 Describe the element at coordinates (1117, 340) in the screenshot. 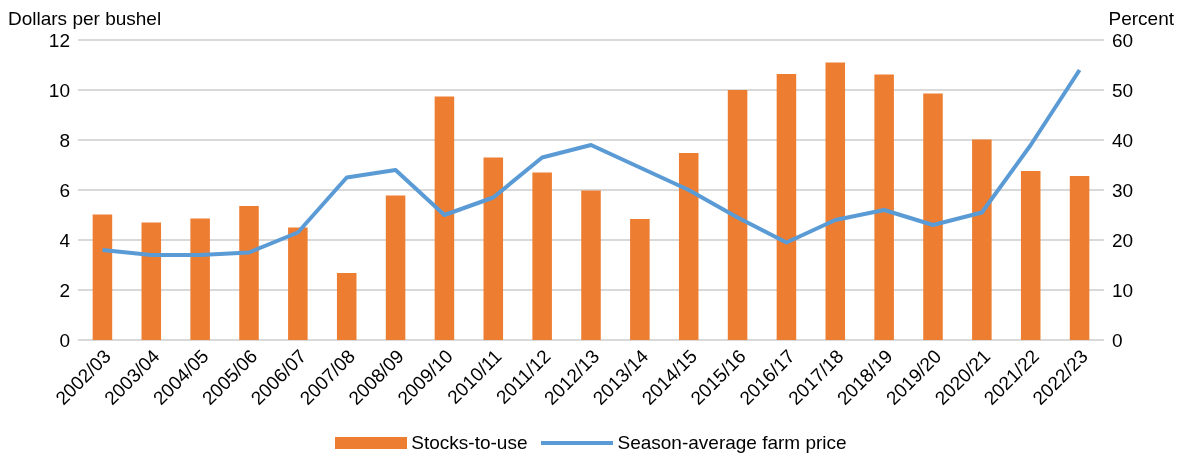

I see `y2-tick-label: 0` at that location.